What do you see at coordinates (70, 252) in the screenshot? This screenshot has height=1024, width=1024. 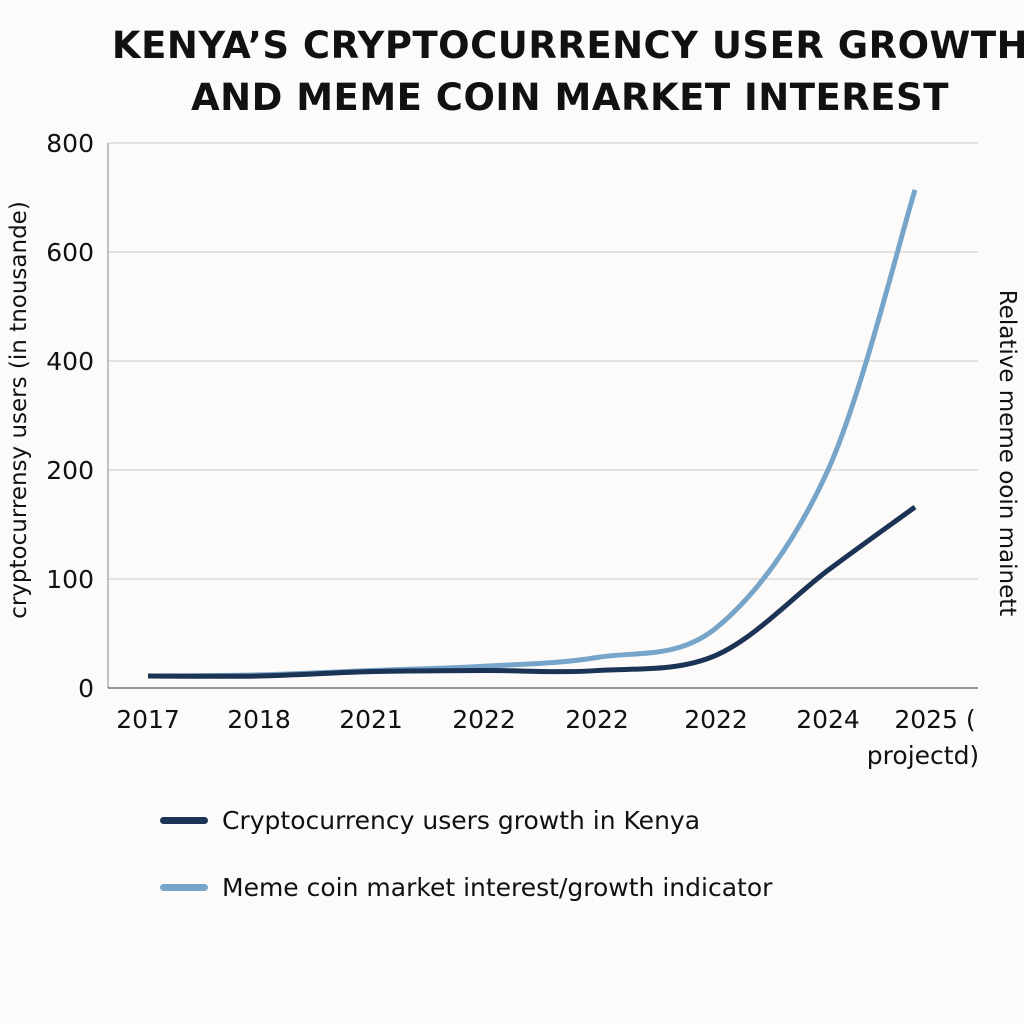 I see `y-tick-label: 600` at bounding box center [70, 252].